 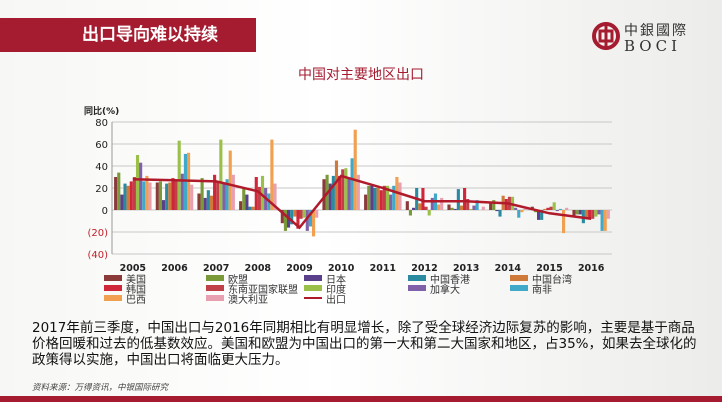 I want to click on legend-label: 东南亚国家联盟, so click(x=263, y=290).